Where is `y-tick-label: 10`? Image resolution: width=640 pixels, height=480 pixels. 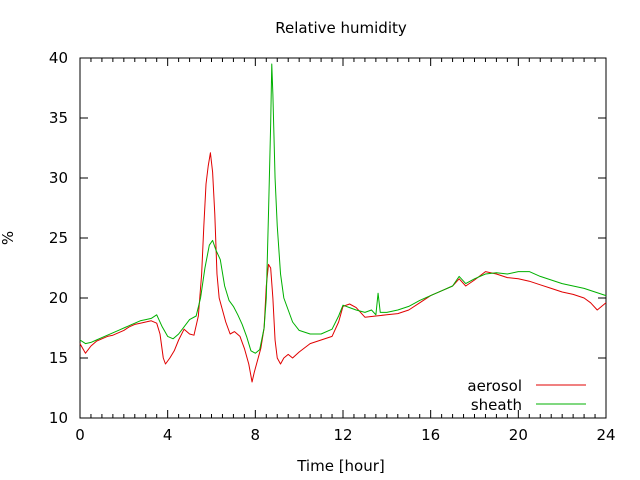 y-tick-label: 10 is located at coordinates (58, 418).